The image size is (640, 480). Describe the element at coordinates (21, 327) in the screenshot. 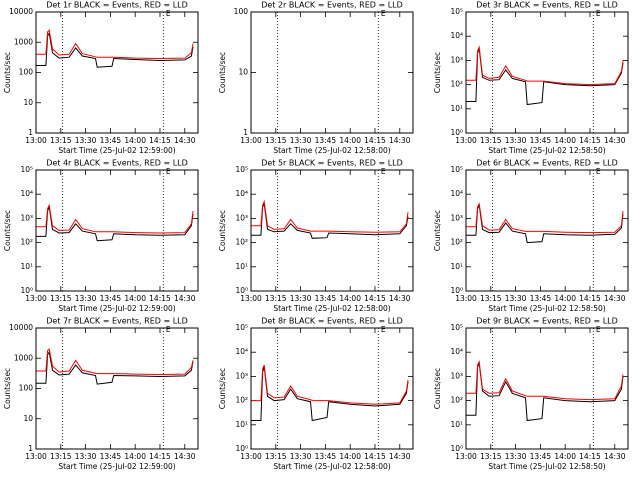

I see `y-tick-label: 10000` at that location.